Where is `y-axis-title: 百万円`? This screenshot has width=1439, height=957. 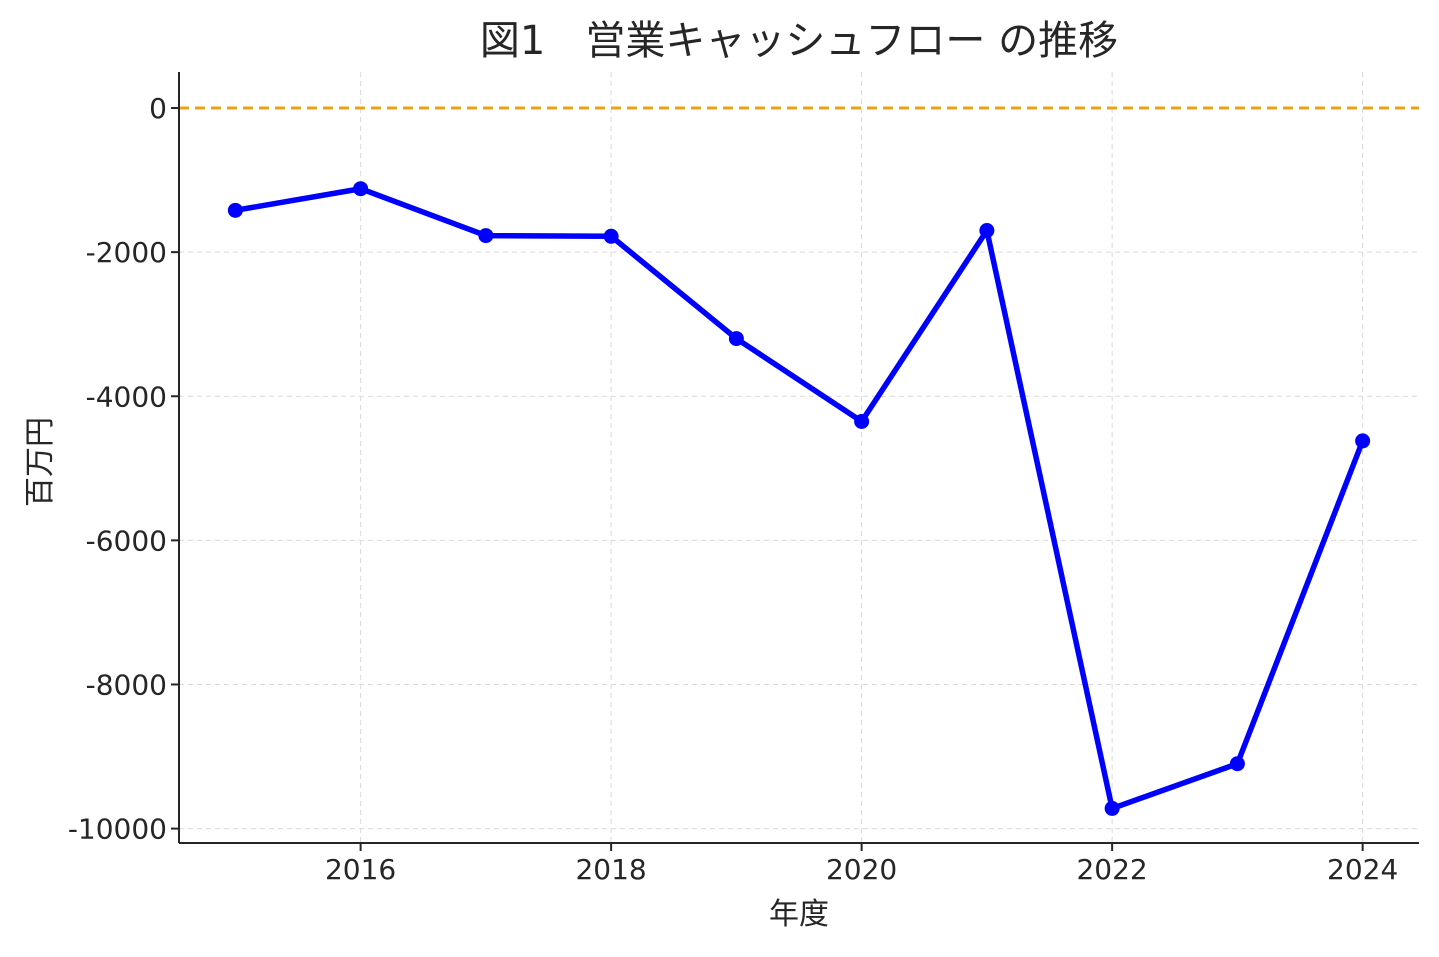 y-axis-title: 百万円 is located at coordinates (40, 462).